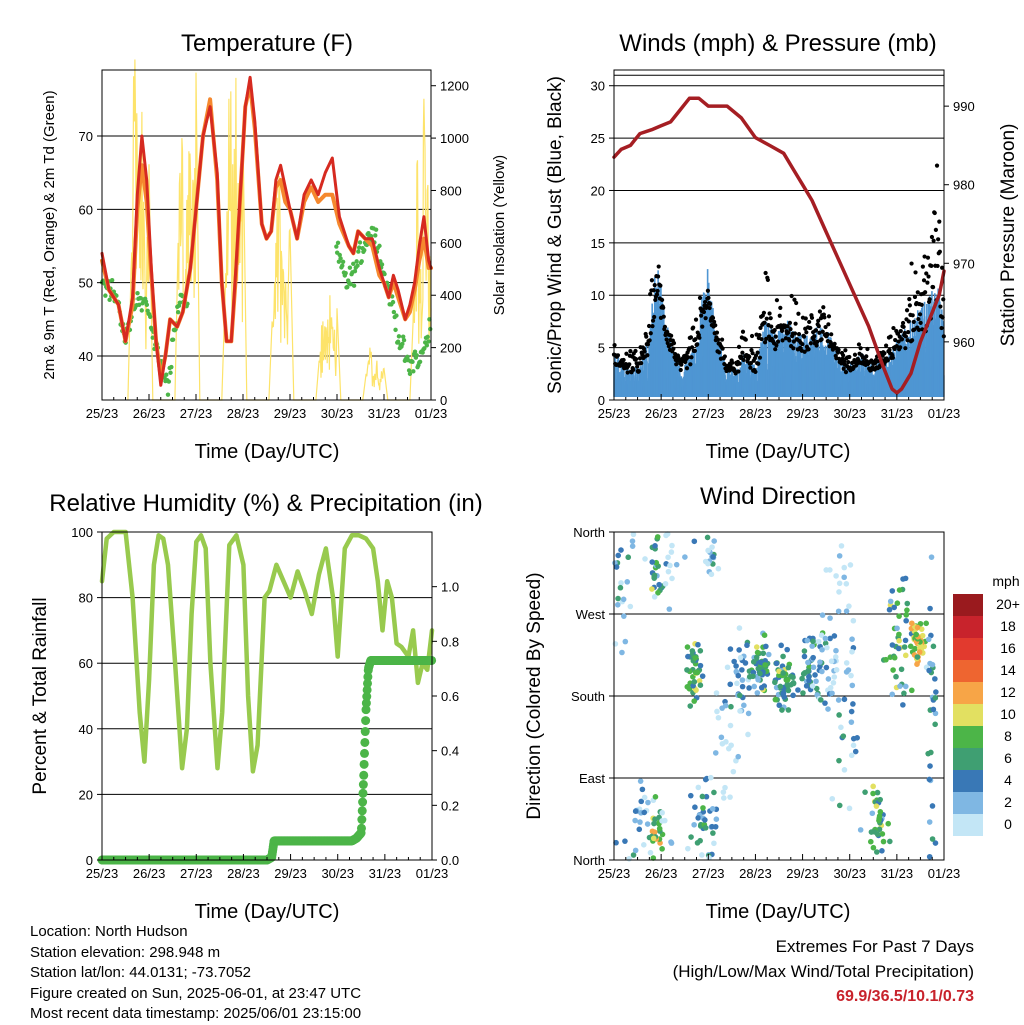  What do you see at coordinates (451, 243) in the screenshot?
I see `y-right-tick-label-3: 600` at bounding box center [451, 243].